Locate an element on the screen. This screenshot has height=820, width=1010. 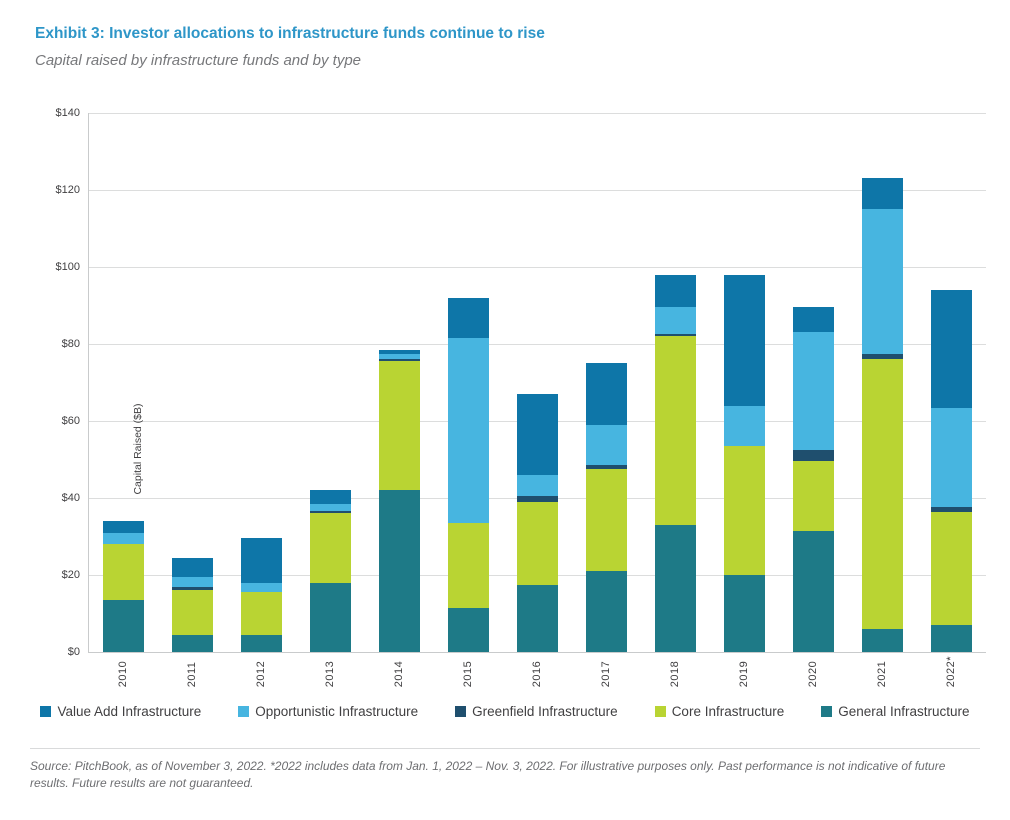
x-tick-label-2022: 2022* is located at coordinates (950, 672).